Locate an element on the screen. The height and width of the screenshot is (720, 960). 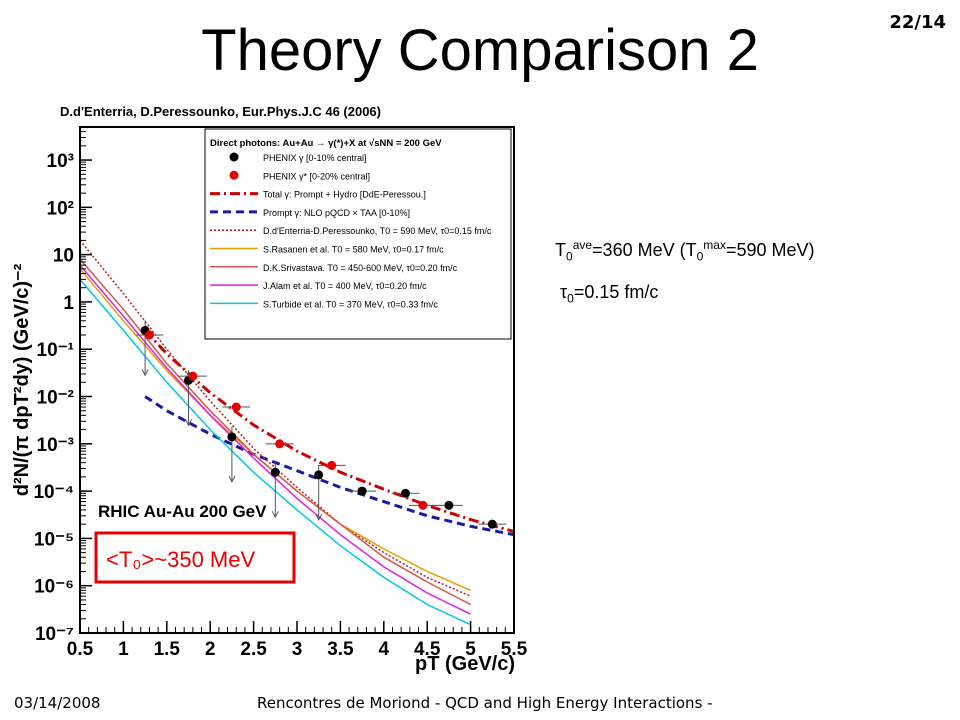
x-axis-label: pT (GeV/c) is located at coordinates (465, 664).